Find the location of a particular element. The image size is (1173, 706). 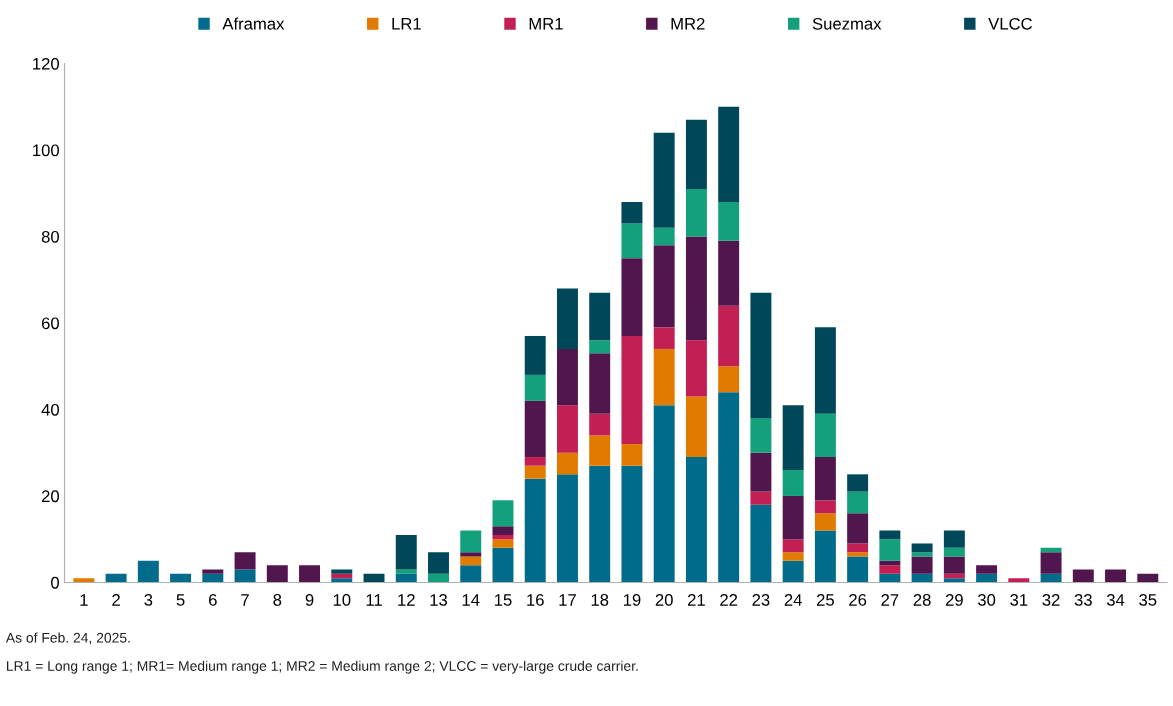

x-tick-label: 23 is located at coordinates (761, 600).